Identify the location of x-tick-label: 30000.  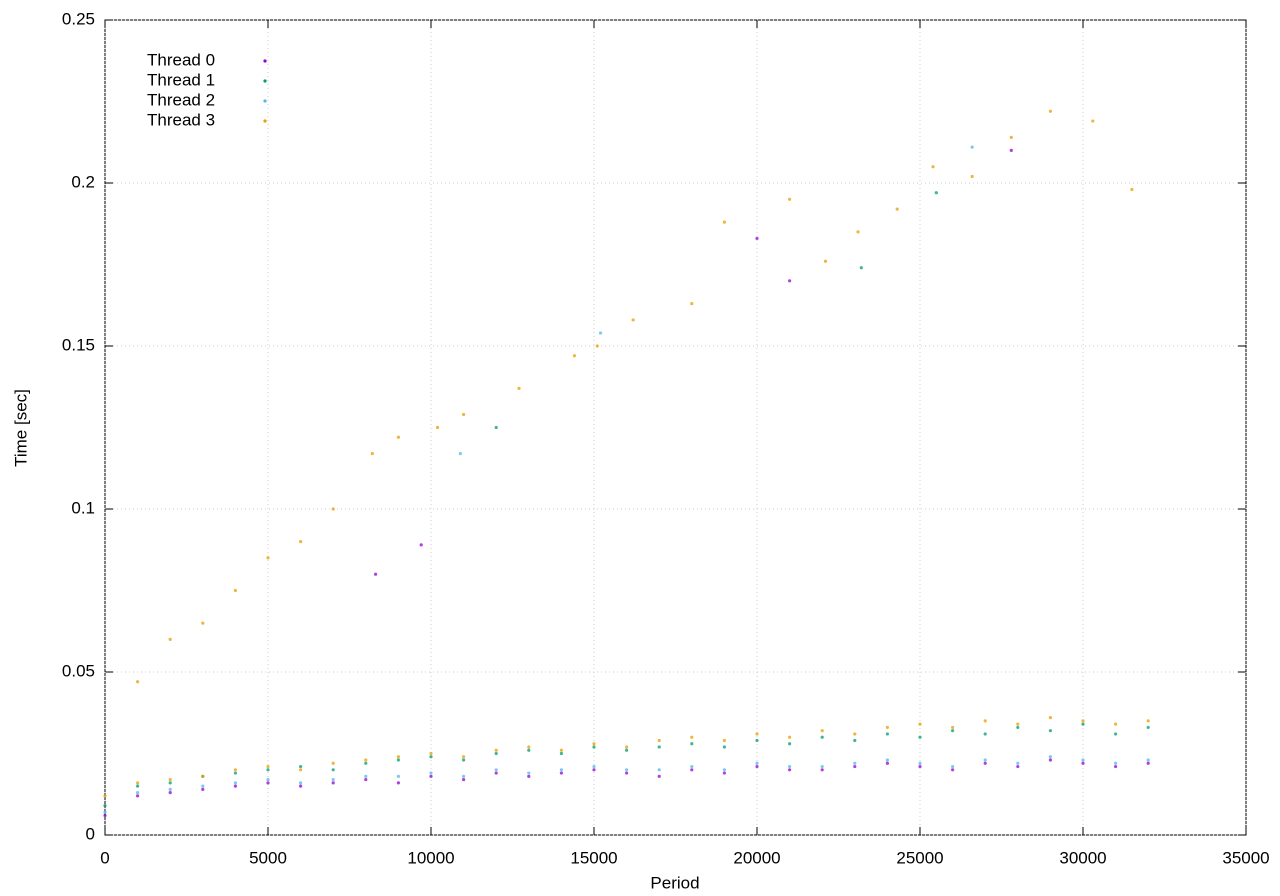
(1082, 857).